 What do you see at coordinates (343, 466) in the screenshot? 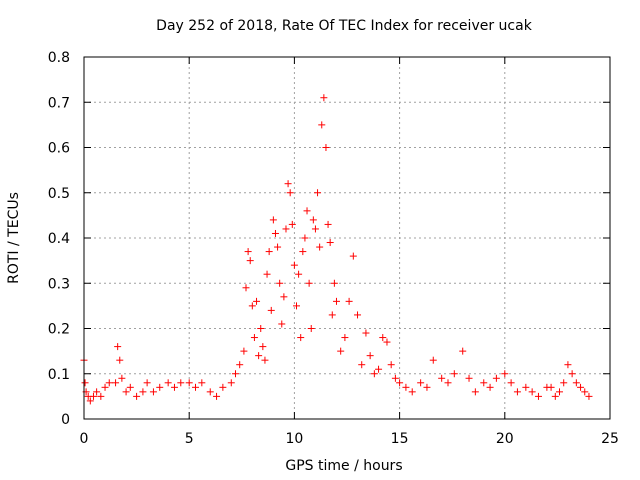
I see `x-axis-title: GPS time / hours` at bounding box center [343, 466].